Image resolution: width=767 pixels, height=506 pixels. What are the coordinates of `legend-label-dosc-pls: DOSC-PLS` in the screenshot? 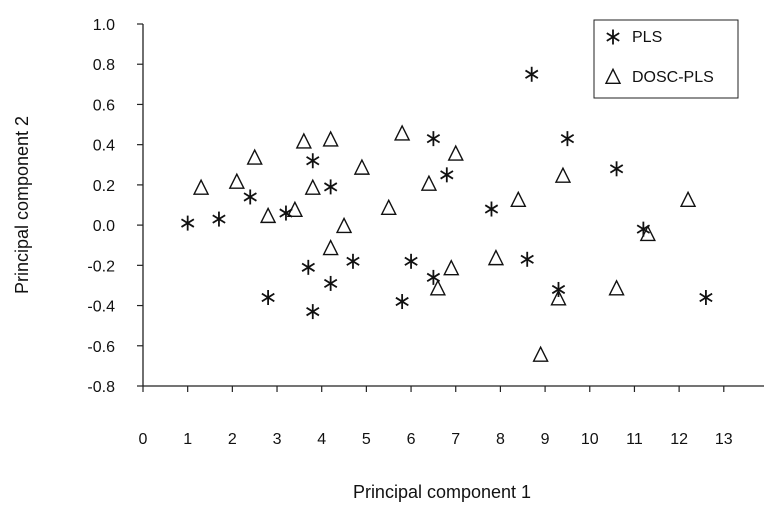 It's located at (673, 77).